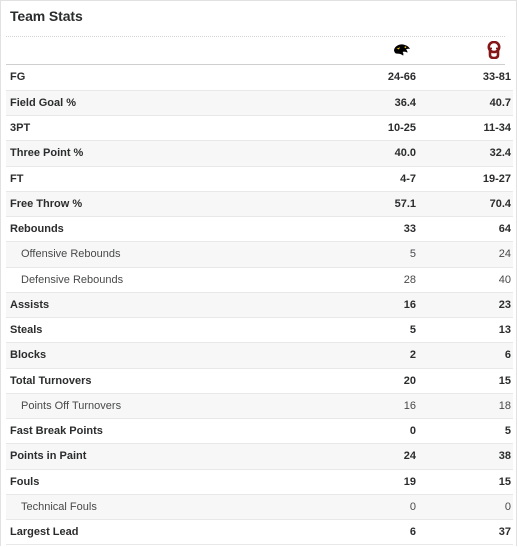  What do you see at coordinates (464, 406) in the screenshot?
I see `home-stat-value: 18` at bounding box center [464, 406].